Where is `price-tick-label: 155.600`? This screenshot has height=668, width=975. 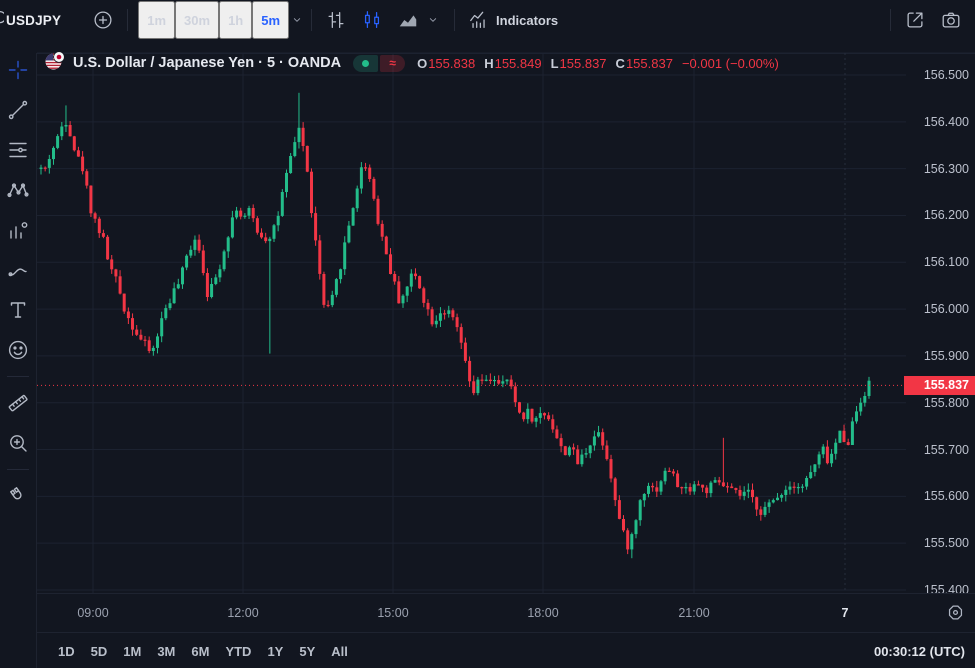 price-tick-label: 155.600 is located at coordinates (946, 496).